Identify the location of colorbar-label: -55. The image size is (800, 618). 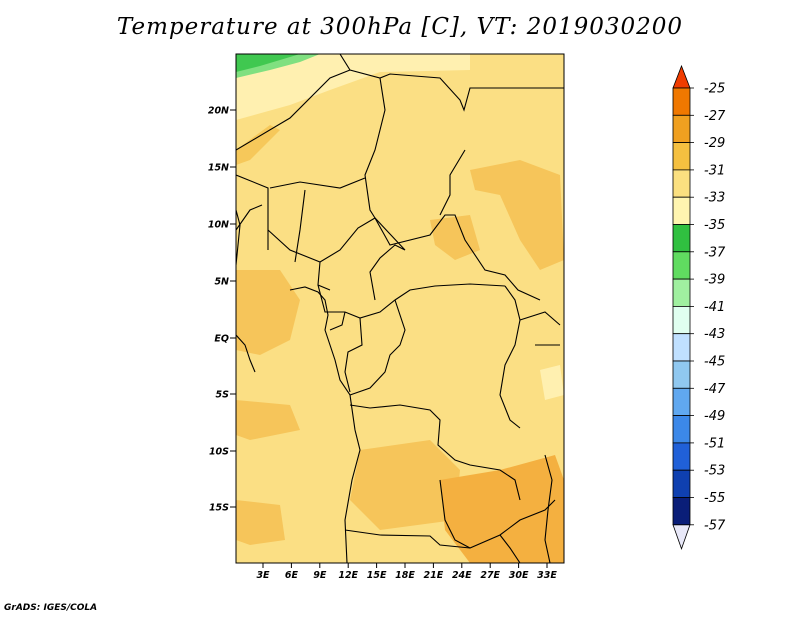
(714, 498).